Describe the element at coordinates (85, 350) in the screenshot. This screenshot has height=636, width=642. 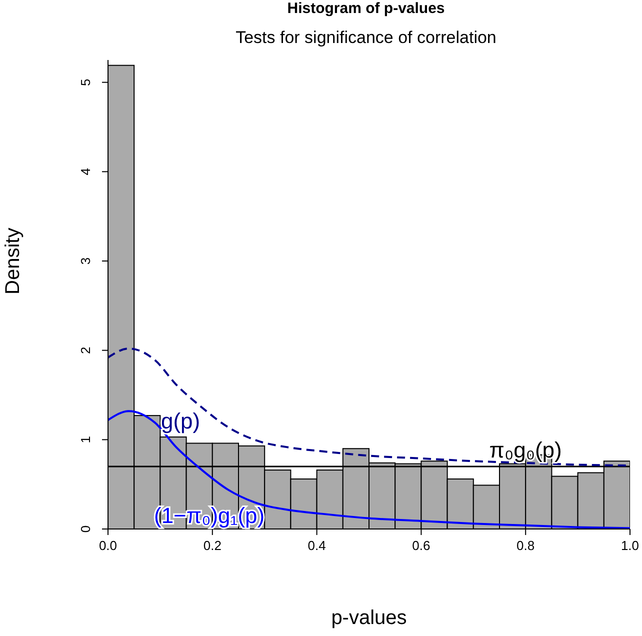
I see `y-tick-label: 2` at that location.